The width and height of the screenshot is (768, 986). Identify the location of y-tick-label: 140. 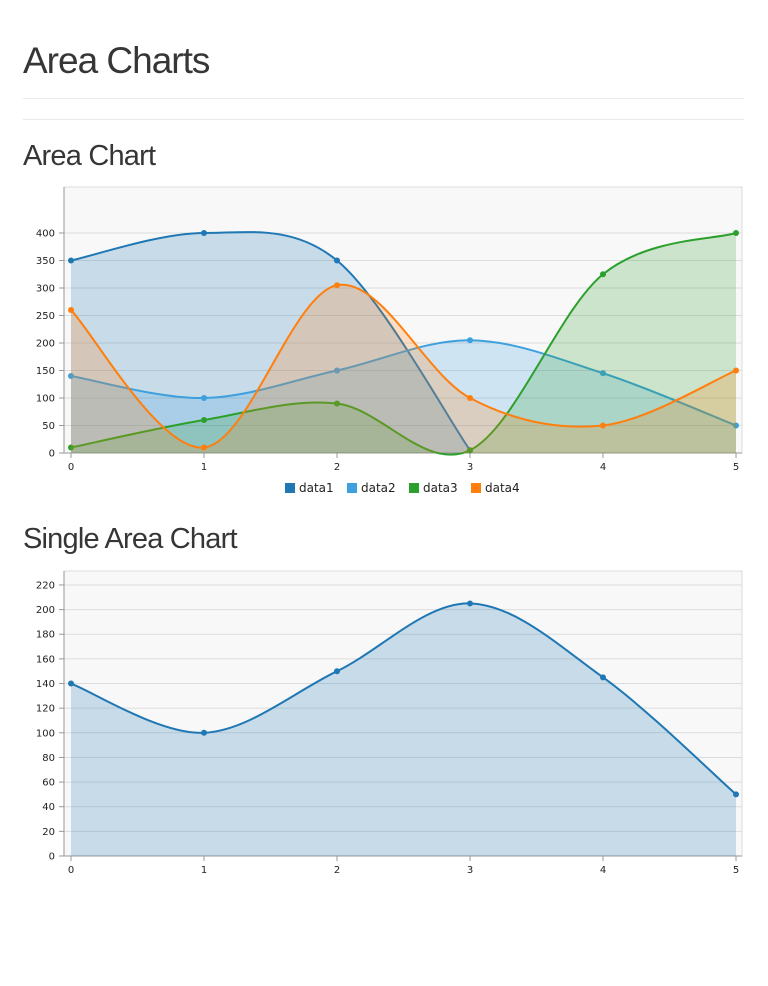
(45, 684).